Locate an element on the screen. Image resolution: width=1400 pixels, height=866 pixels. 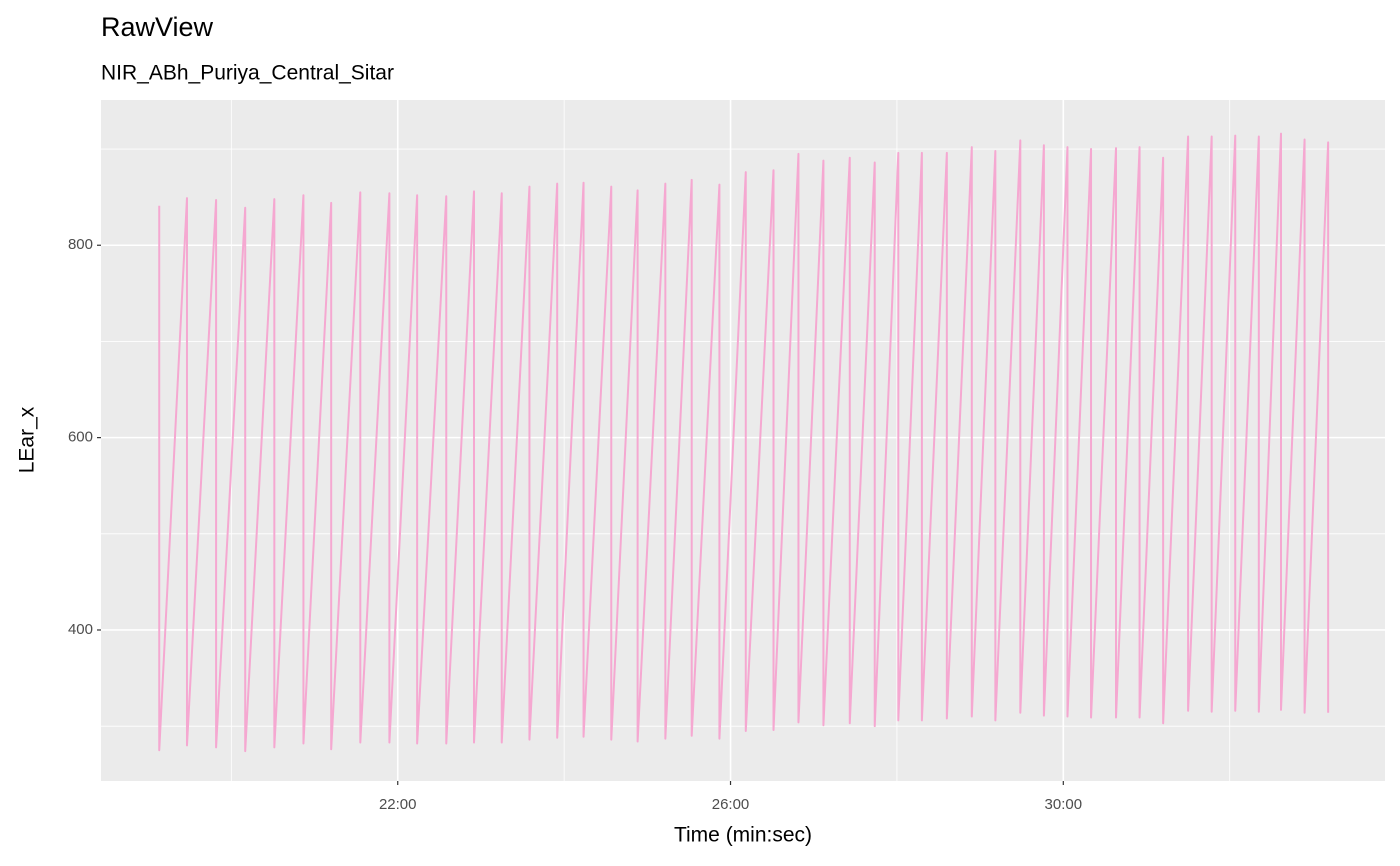
y-tick-label: 600 is located at coordinates (80, 437).